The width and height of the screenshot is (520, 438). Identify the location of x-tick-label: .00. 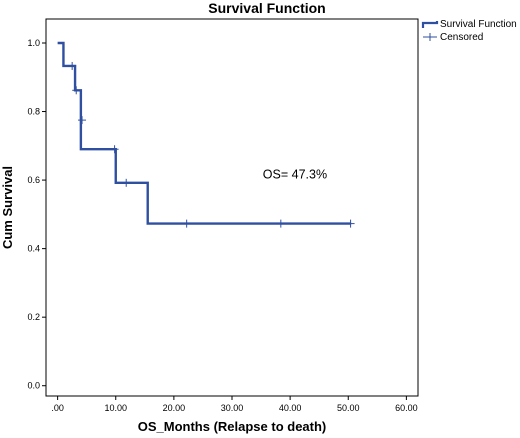
(57, 408).